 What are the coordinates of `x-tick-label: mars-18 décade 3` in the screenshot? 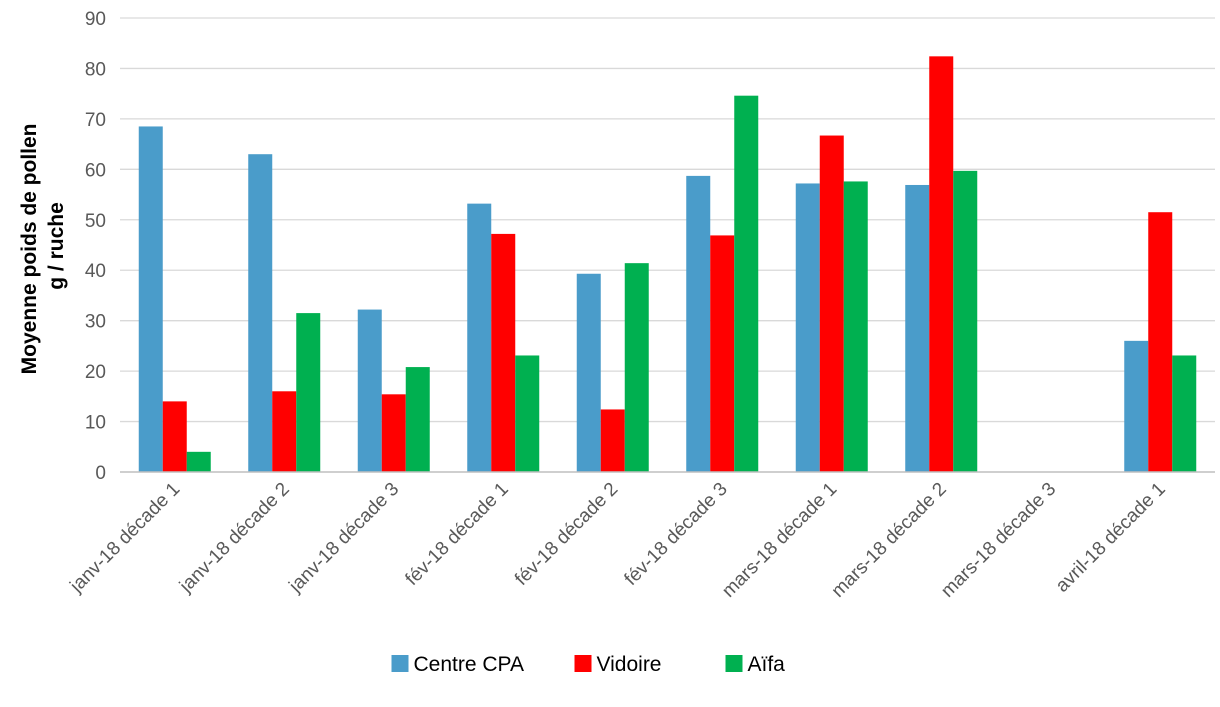 It's located at (998, 540).